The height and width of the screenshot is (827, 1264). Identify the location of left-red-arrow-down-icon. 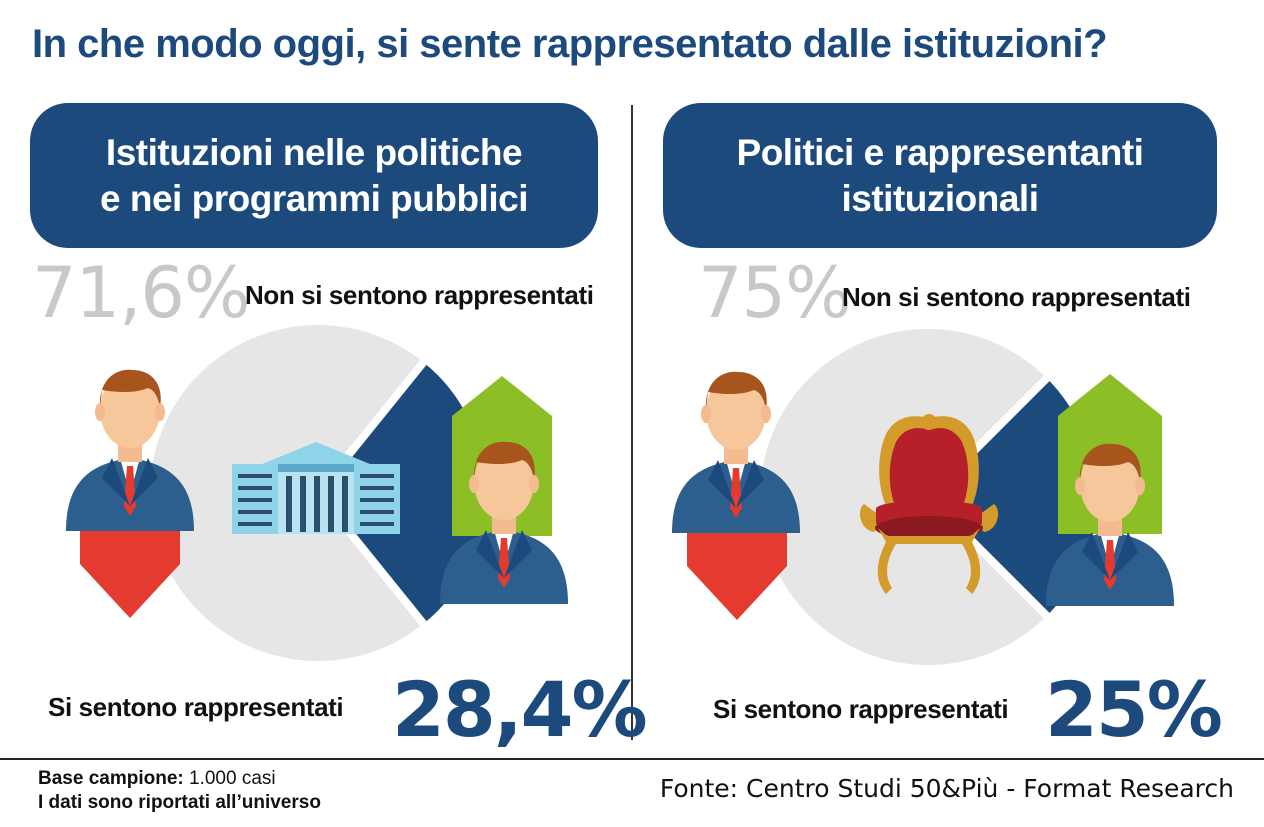
(130, 563).